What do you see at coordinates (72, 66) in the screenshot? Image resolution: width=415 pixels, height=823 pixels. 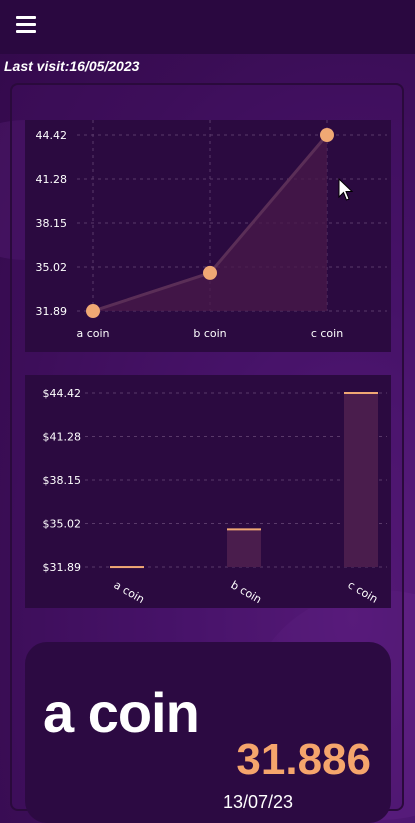 I see `last-visit-label: Last visit:16/05/2023` at bounding box center [72, 66].